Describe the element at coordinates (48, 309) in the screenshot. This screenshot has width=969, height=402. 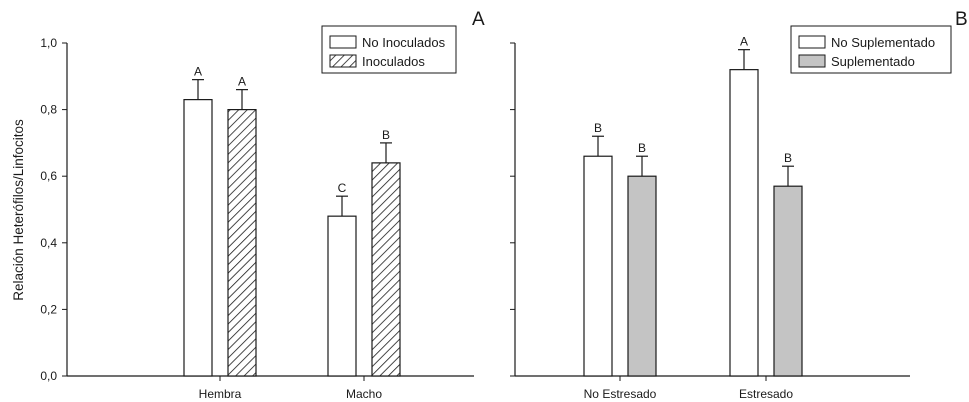
I see `y-tick-label: 0,2` at that location.